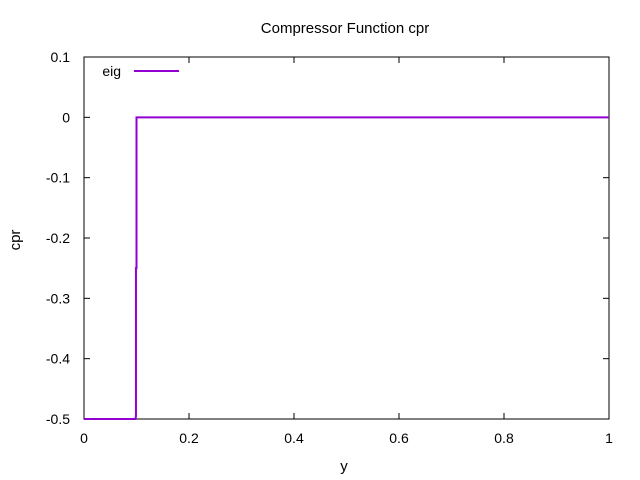 Image resolution: width=640 pixels, height=480 pixels. I want to click on y-tick-label: 0, so click(66, 117).